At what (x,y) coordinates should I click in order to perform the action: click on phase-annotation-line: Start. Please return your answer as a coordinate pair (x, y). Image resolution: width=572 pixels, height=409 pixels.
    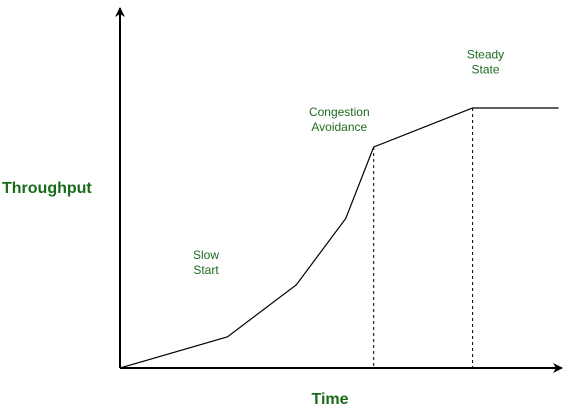
    Looking at the image, I should click on (206, 270).